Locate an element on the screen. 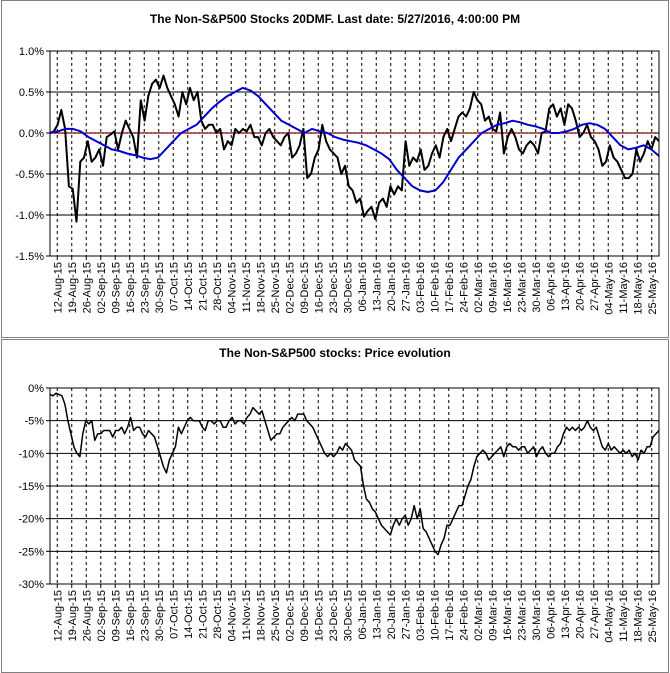 The image size is (670, 673). y-tick-label: -0.5% is located at coordinates (29, 175).